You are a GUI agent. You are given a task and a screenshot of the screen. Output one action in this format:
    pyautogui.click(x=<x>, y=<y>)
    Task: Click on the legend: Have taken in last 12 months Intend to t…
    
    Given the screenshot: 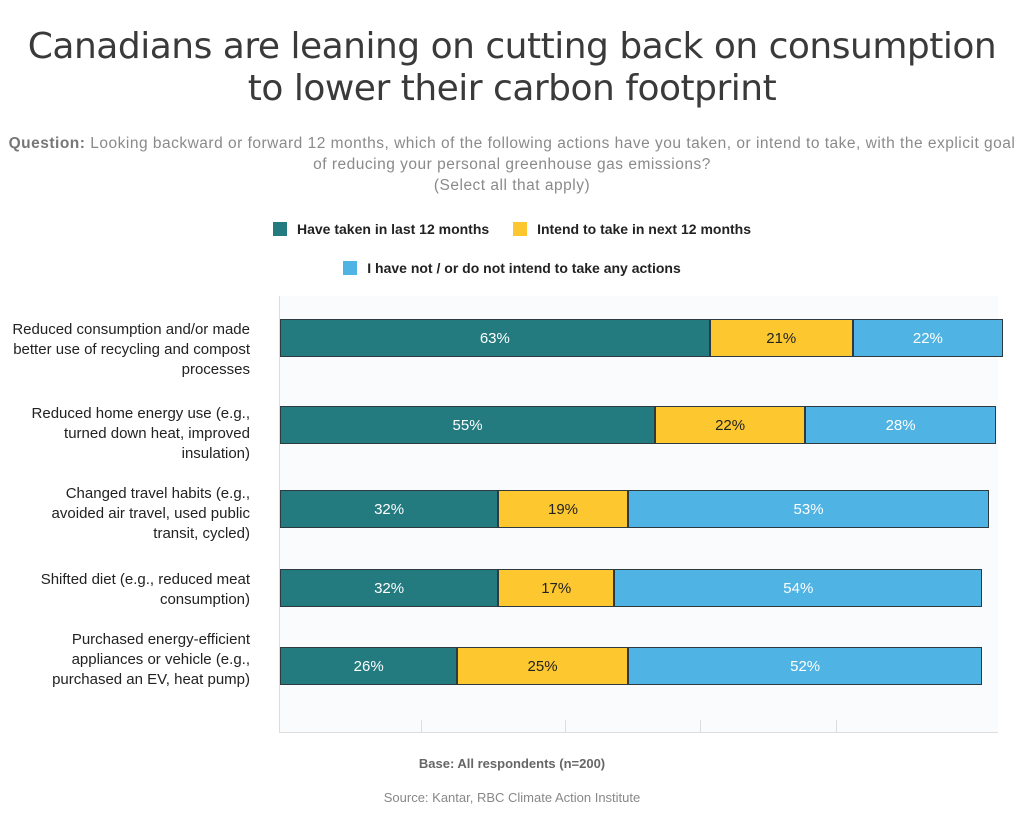 What is the action you would take?
    pyautogui.click(x=512, y=230)
    